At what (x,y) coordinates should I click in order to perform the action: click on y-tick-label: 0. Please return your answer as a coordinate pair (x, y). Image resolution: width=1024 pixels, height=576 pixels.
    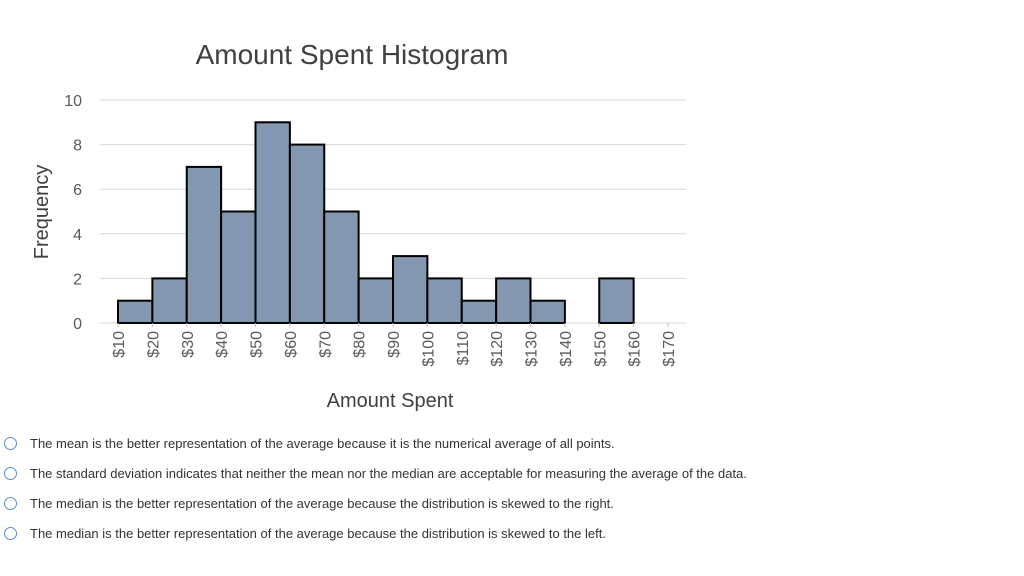
    Looking at the image, I should click on (77, 324).